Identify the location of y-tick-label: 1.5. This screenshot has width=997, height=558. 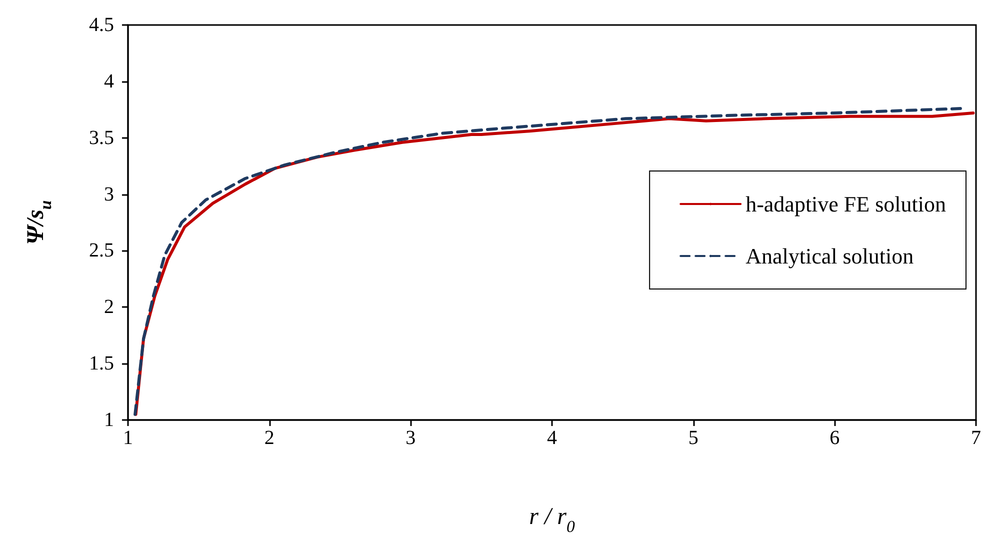
(101, 363).